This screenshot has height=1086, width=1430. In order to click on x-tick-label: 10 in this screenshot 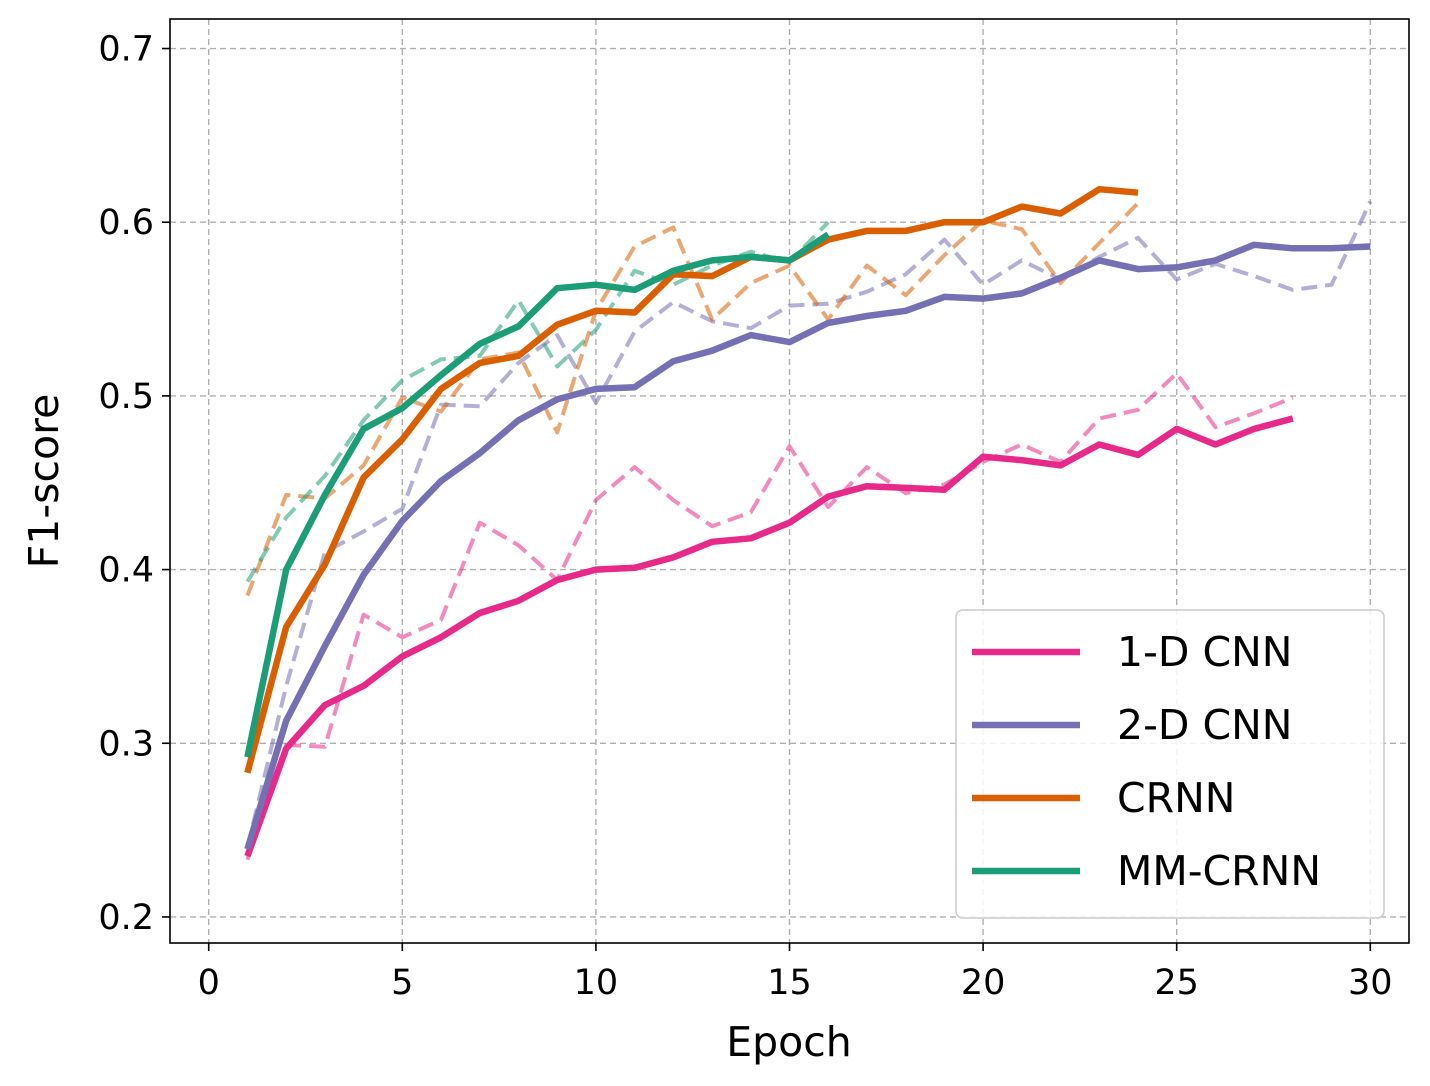, I will do `click(596, 983)`.